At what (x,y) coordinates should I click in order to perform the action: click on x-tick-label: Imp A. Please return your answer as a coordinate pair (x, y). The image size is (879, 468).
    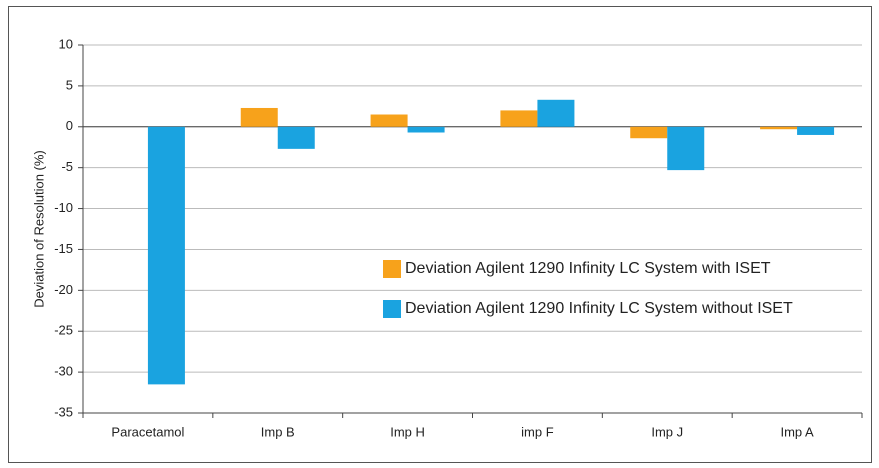
    Looking at the image, I should click on (797, 431).